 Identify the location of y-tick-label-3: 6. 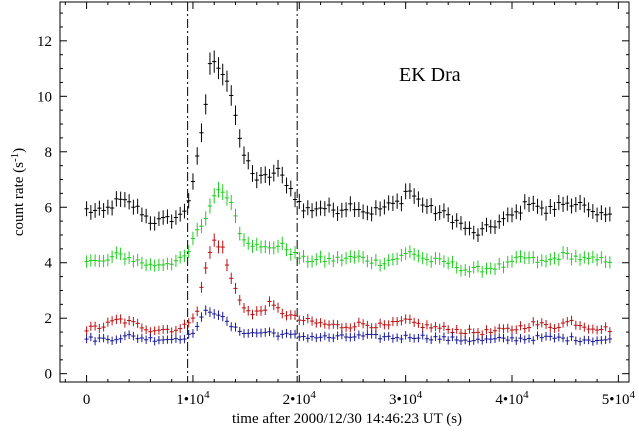
(49, 208).